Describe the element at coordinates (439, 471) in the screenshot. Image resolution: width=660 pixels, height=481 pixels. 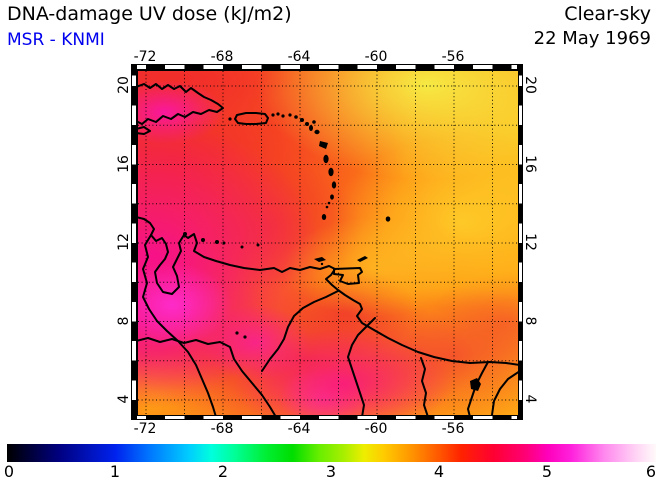
I see `colorbar-tick: 4` at that location.